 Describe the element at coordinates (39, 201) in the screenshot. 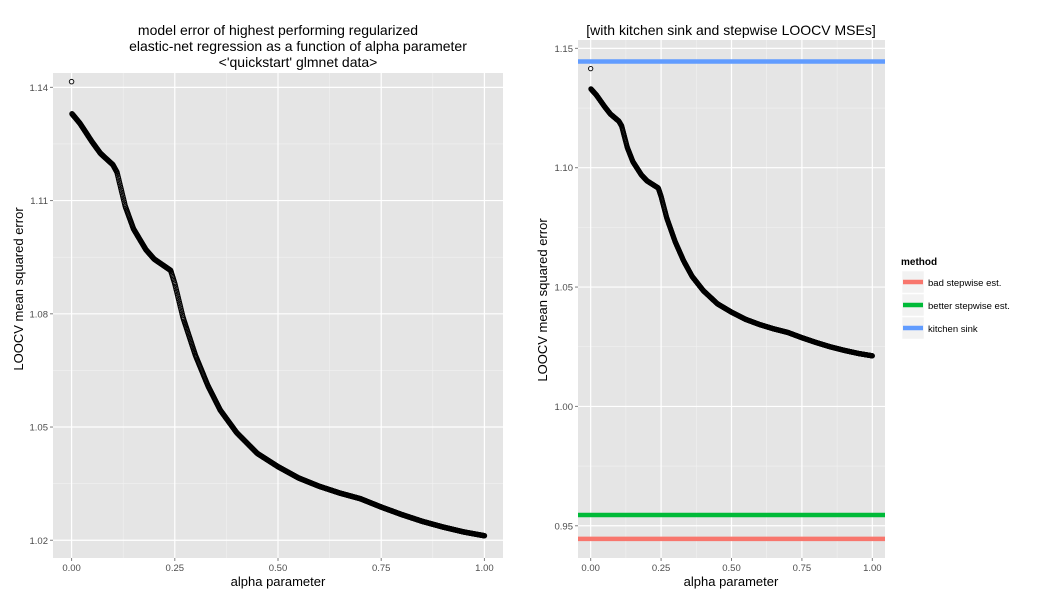

I see `y-tick-label: 1.11` at that location.